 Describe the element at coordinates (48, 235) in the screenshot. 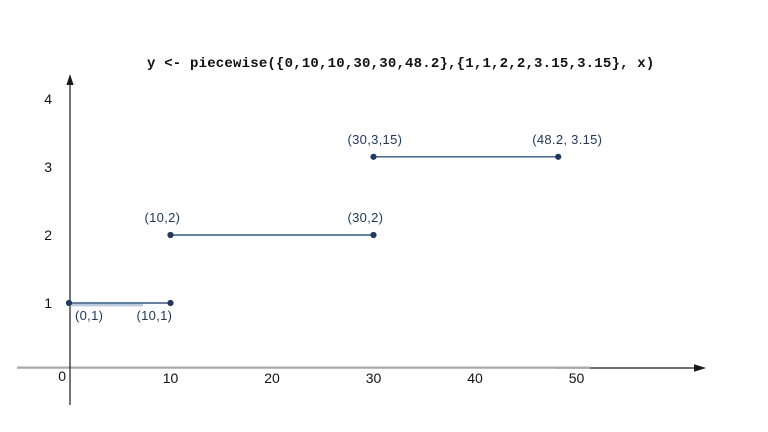

I see `y-tick-label: 2` at that location.